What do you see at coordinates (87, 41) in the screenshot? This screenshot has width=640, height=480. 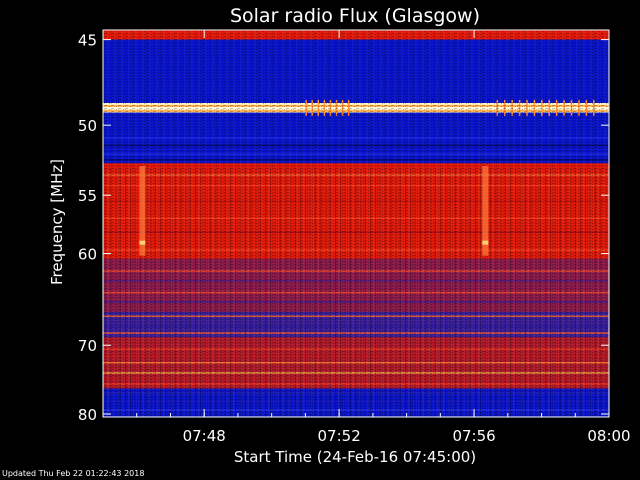 I see `y-tick-label: 45` at bounding box center [87, 41].